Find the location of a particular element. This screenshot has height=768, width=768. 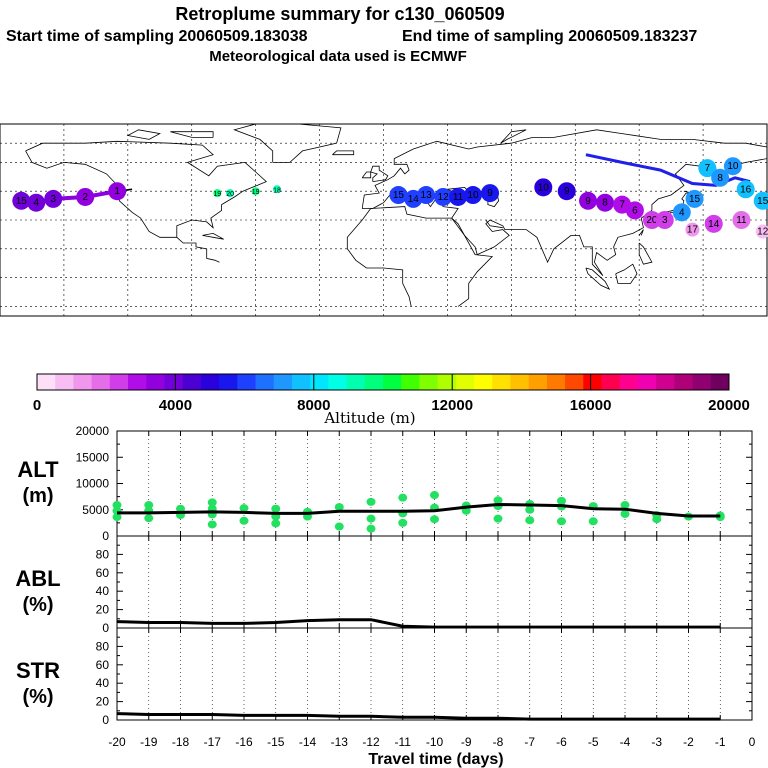

trajectory-point: 13 is located at coordinates (426, 195).